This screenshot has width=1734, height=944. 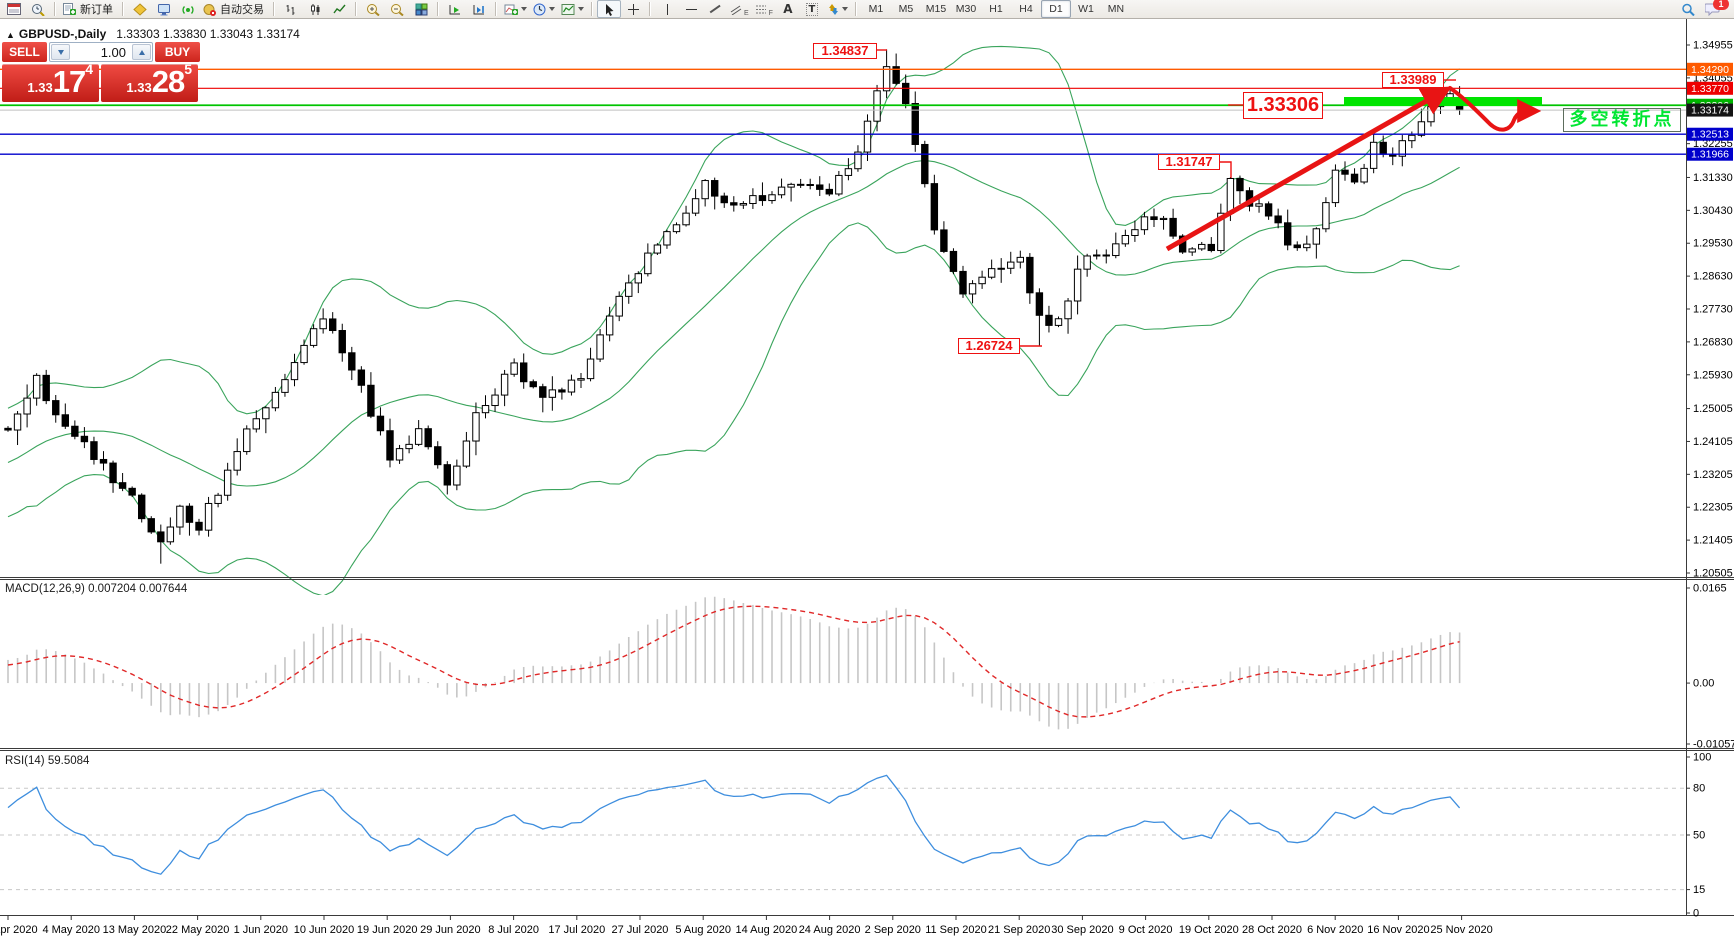 What do you see at coordinates (50, 81) in the screenshot?
I see `sell-price-panel: 1.33174` at bounding box center [50, 81].